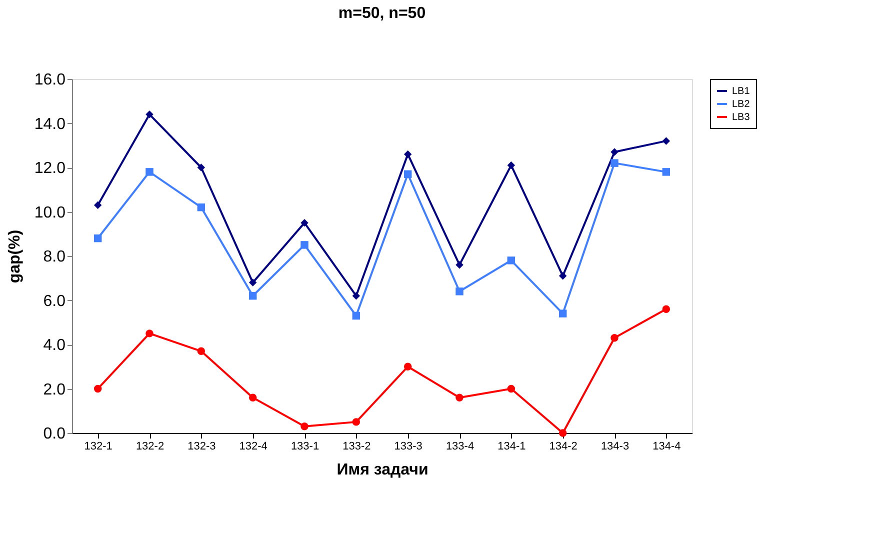 The height and width of the screenshot is (553, 883). What do you see at coordinates (15, 257) in the screenshot?
I see `y-axis-title: gap(%)` at bounding box center [15, 257].